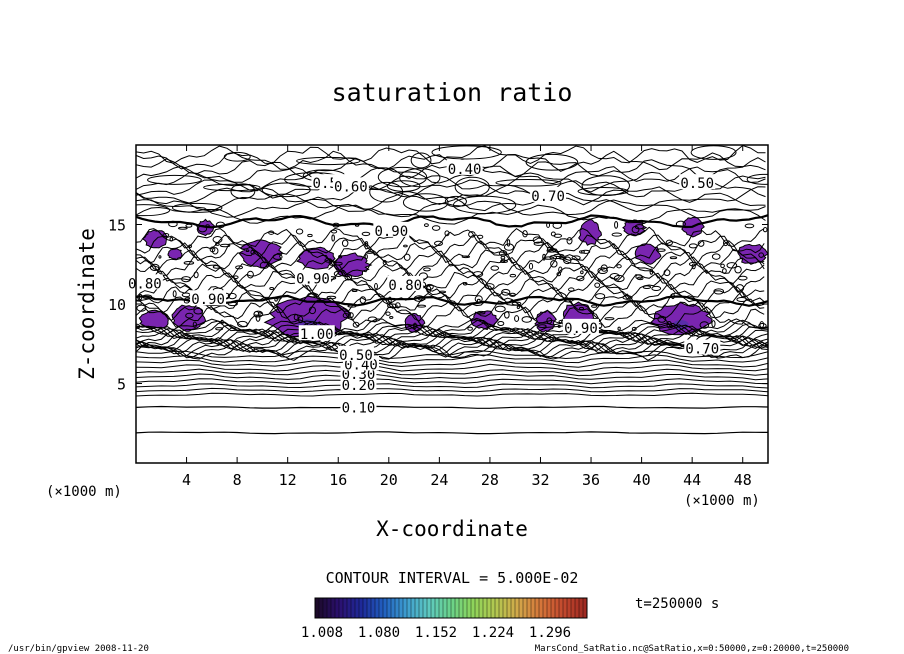 Image resolution: width=904 pixels, height=654 pixels. Describe the element at coordinates (452, 300) in the screenshot. I see `contour-line-bold` at that location.